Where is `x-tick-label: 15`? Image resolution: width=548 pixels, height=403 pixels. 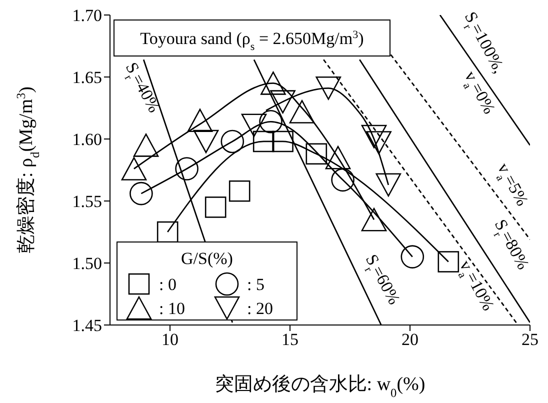
x-tick-label: 15 is located at coordinates (290, 340).